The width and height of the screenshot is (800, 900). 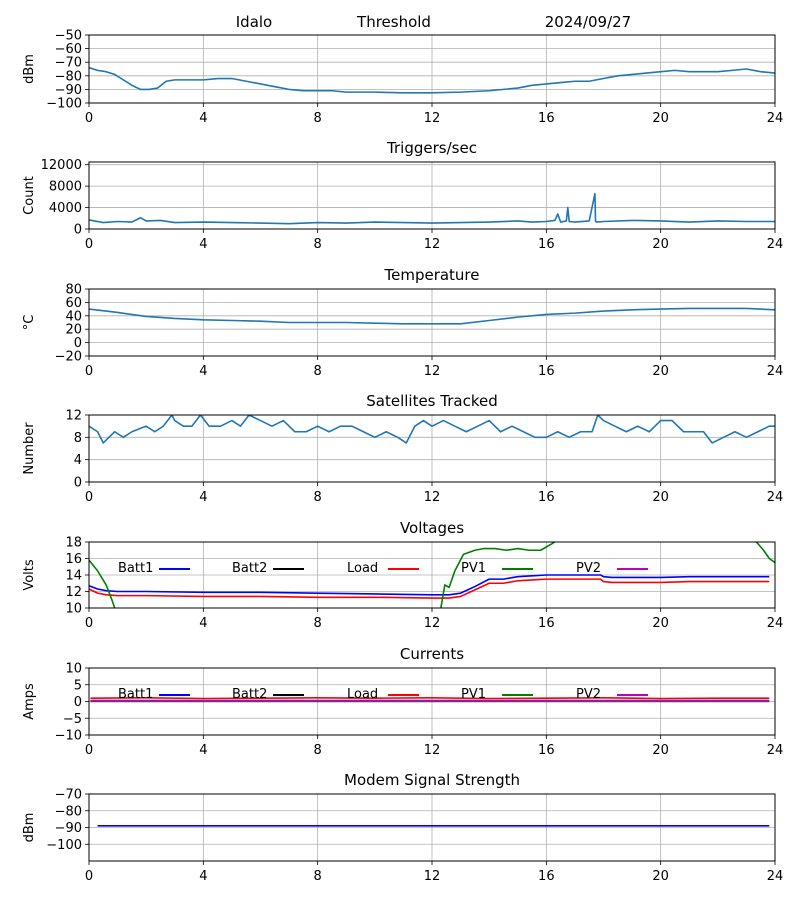 What do you see at coordinates (78, 685) in the screenshot?
I see `chart-currents-ytick-label: 5` at bounding box center [78, 685].